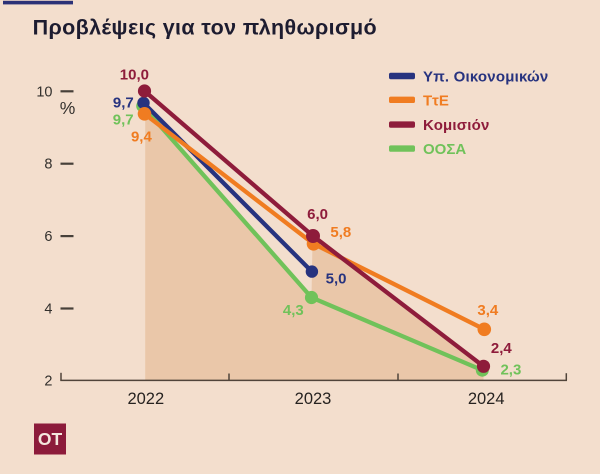  I want to click on svg-text: Κομισιόν, so click(456, 125).